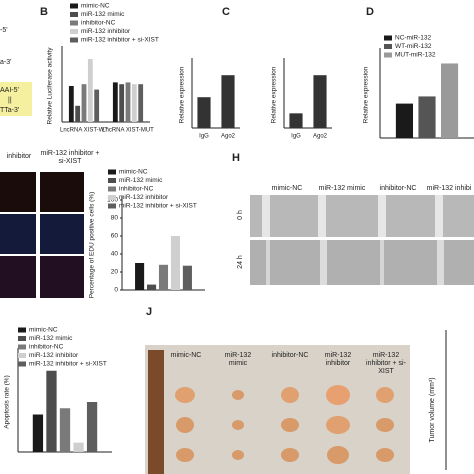  What do you see at coordinates (128, 131) in the screenshot?
I see `x-tick-label: LncRNA XIST-MUT` at bounding box center [128, 131].